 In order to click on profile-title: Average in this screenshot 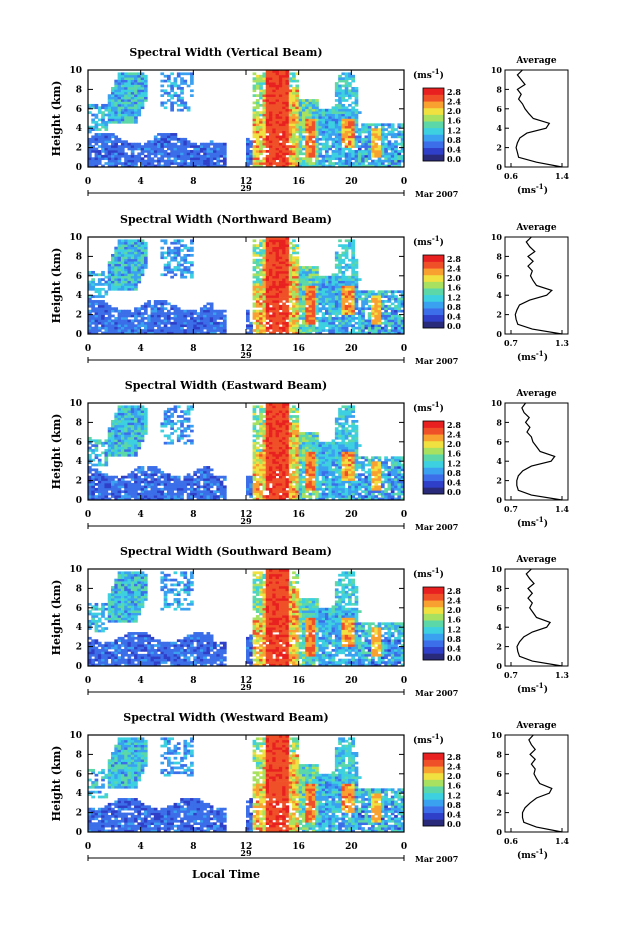, I will do `click(535, 228)`.